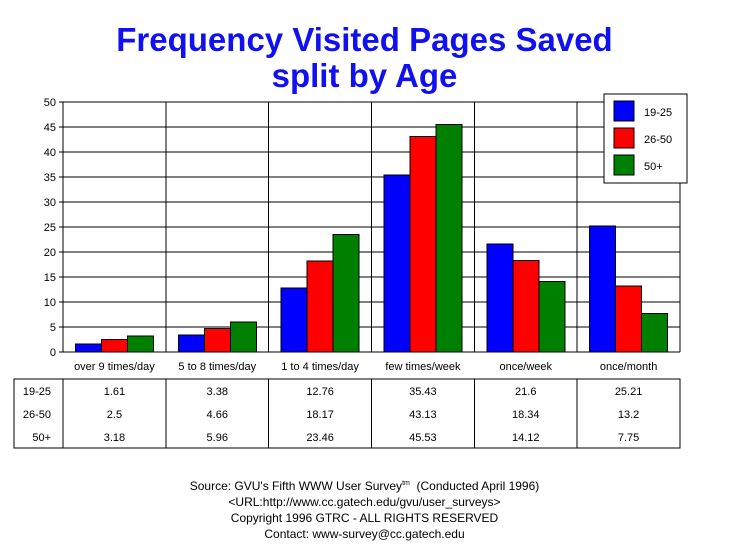 The height and width of the screenshot is (553, 729). I want to click on legend-label: 19-25, so click(658, 113).